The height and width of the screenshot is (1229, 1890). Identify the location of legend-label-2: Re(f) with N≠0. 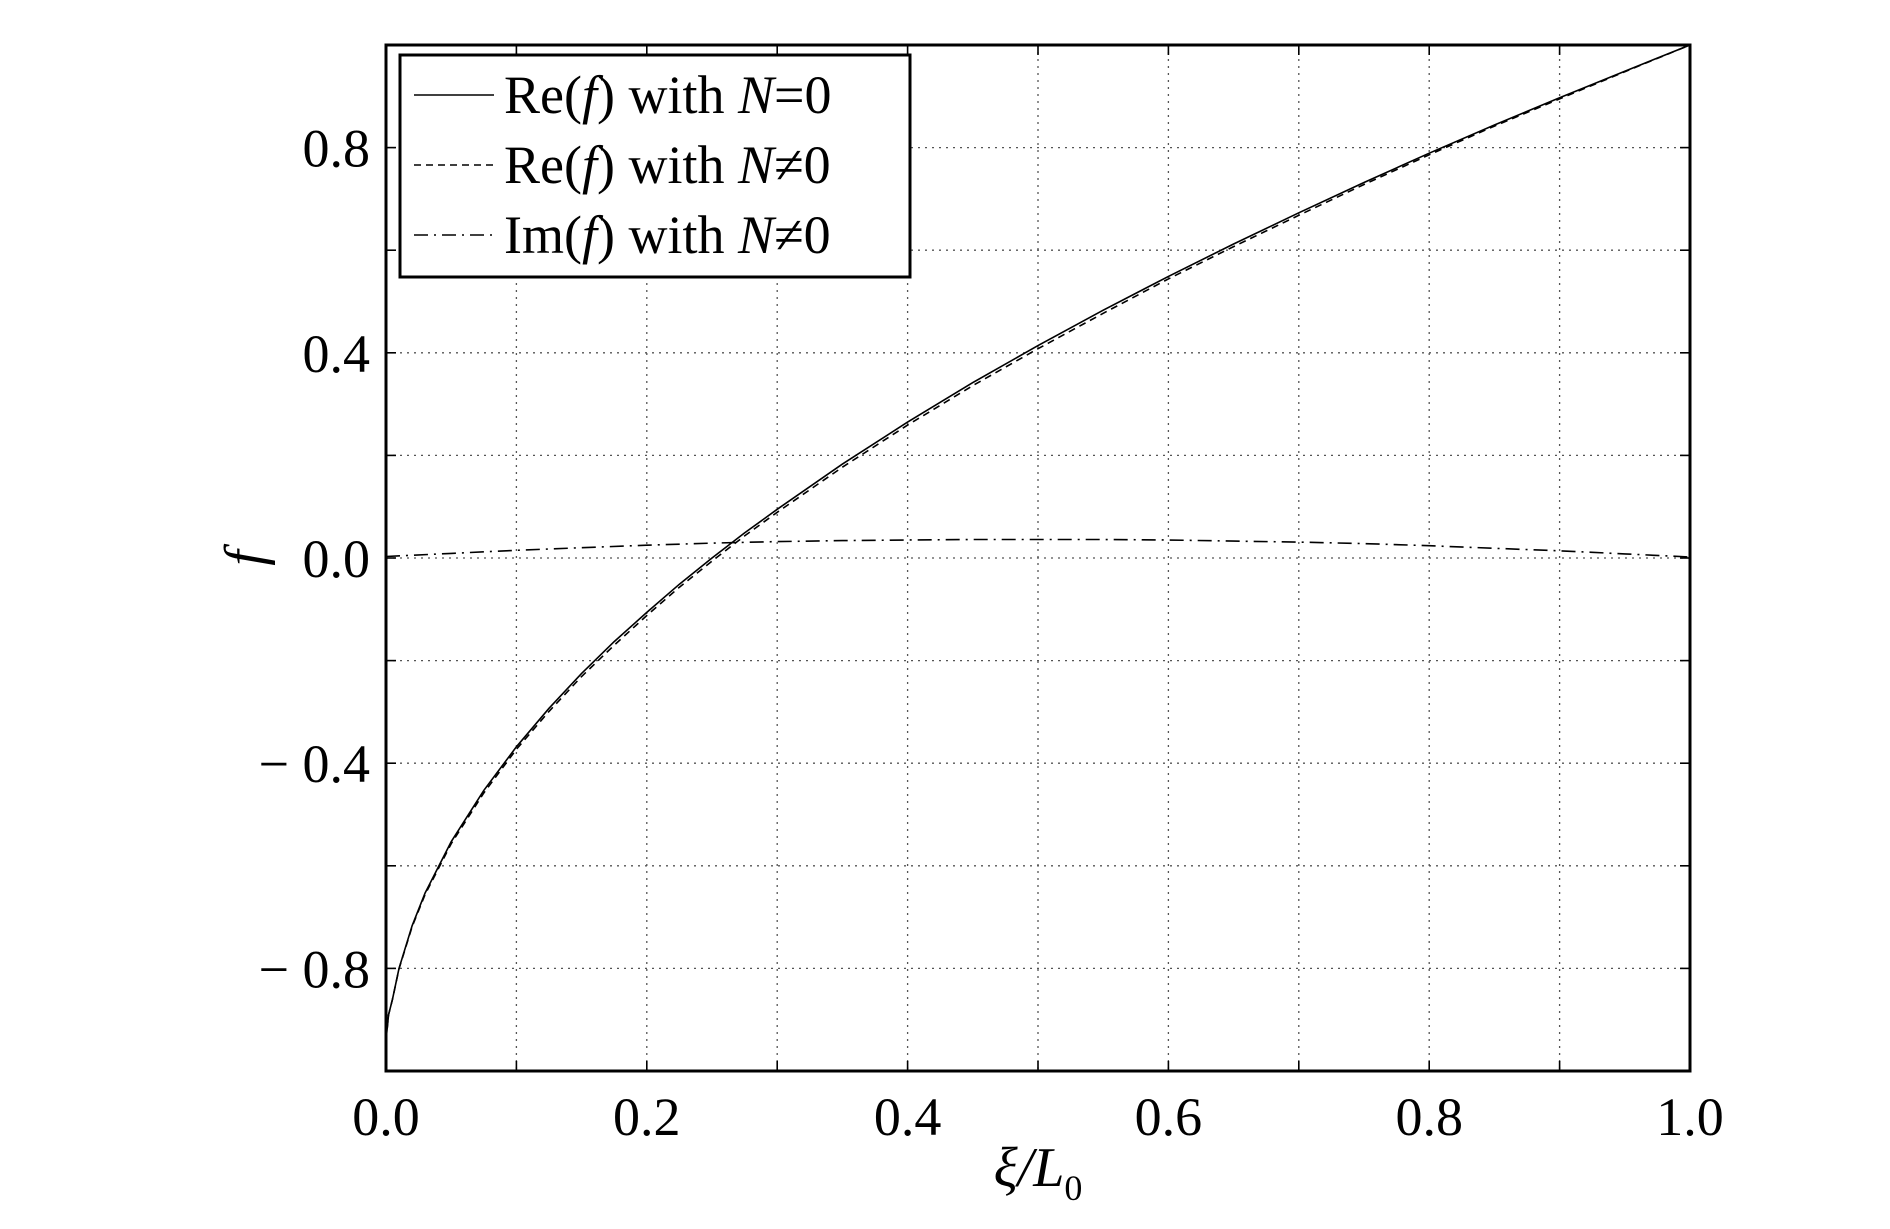
(667, 165).